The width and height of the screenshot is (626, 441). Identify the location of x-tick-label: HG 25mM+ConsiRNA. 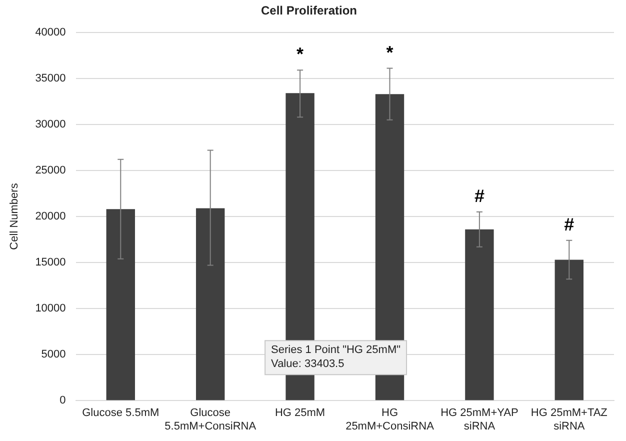
(390, 419).